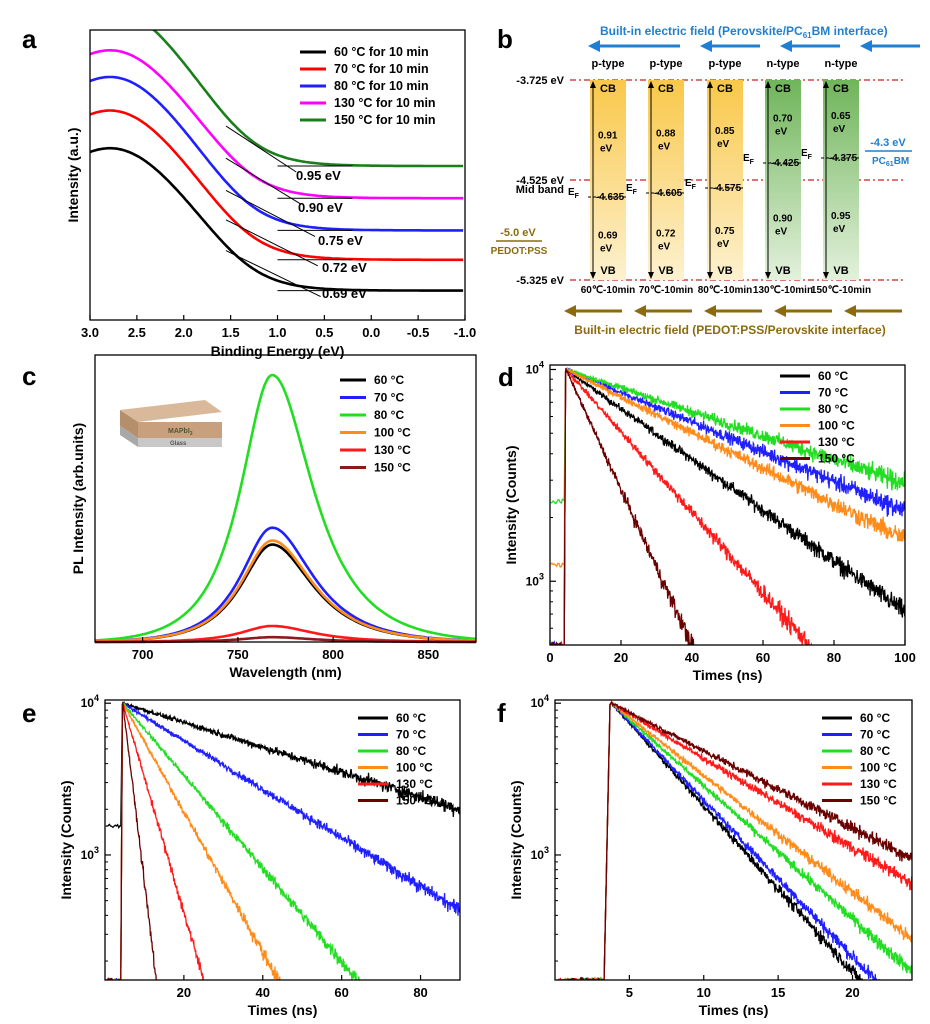 This screenshot has width=930, height=1024. What do you see at coordinates (629, 992) in the screenshot?
I see `x-tick-label: 5` at bounding box center [629, 992].